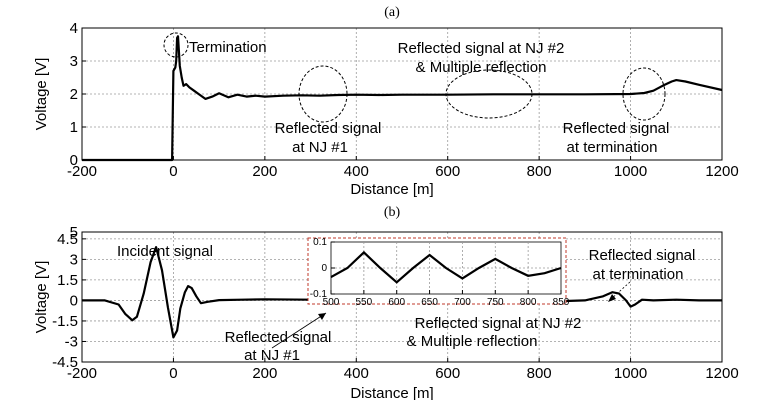  What do you see at coordinates (41, 297) in the screenshot?
I see `panel-b-y-axis-label: Voltage [V]` at bounding box center [41, 297].